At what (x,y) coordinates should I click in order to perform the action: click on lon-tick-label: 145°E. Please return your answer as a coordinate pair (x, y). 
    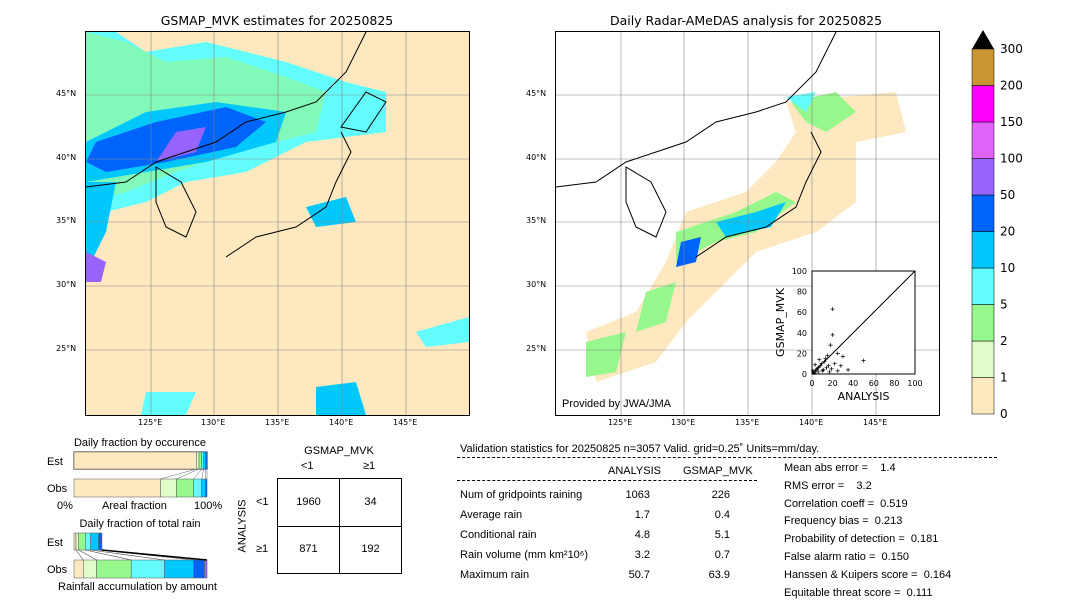
    Looking at the image, I should click on (405, 422).